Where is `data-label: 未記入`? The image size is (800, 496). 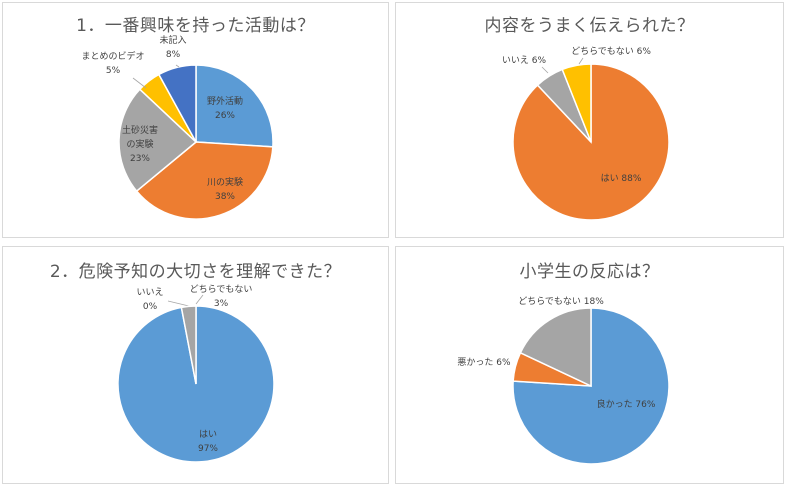 data-label: 未記入 is located at coordinates (172, 40).